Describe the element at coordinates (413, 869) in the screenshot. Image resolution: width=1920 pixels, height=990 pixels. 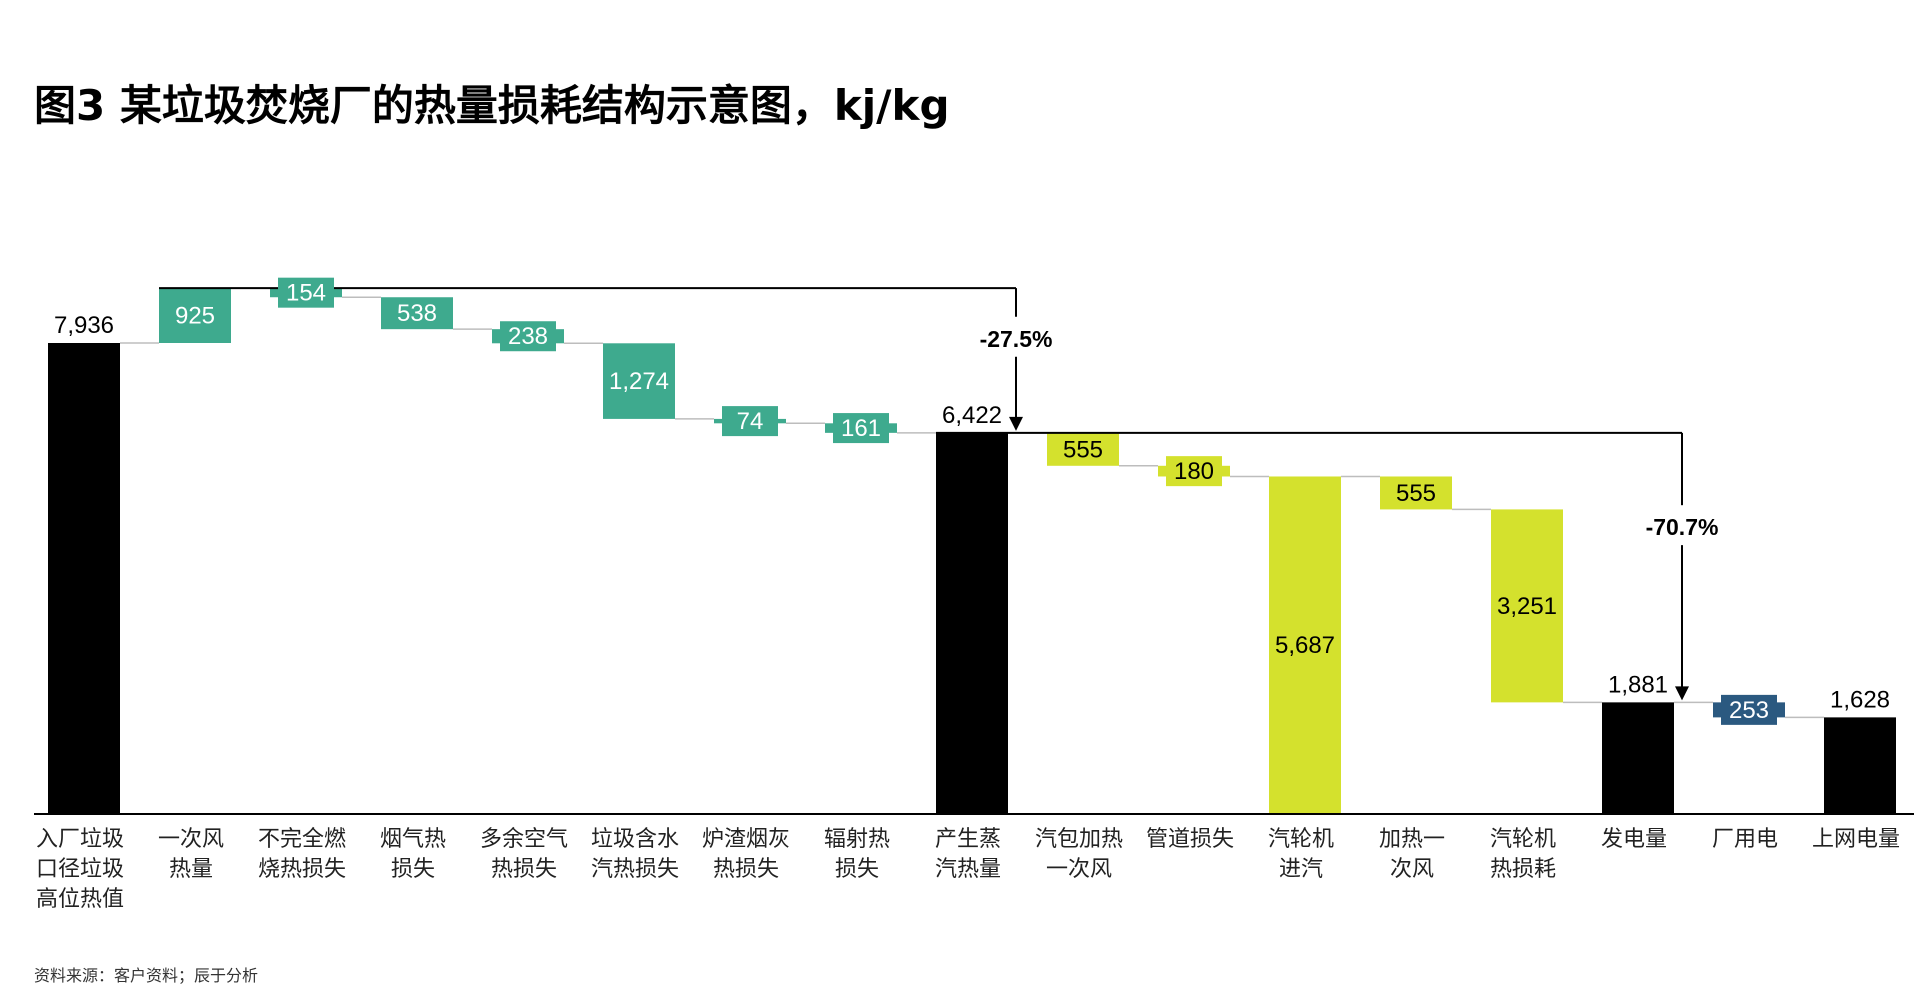
I see `category-label-3-1: 损失` at that location.